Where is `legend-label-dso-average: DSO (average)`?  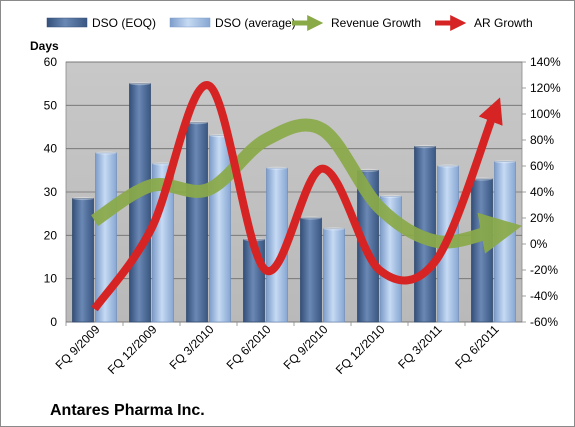
legend-label-dso-average: DSO (average) is located at coordinates (255, 23).